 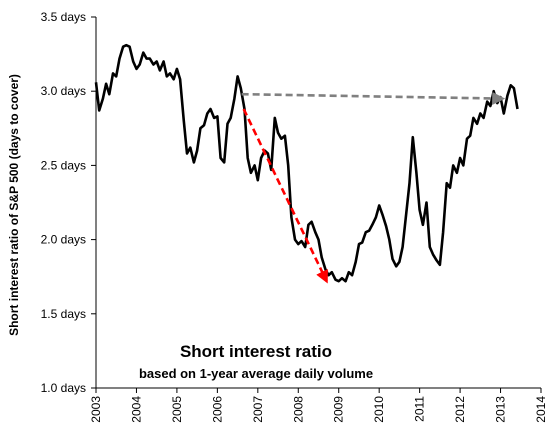 I want to click on x-tick-label: 2010, so click(x=379, y=409).